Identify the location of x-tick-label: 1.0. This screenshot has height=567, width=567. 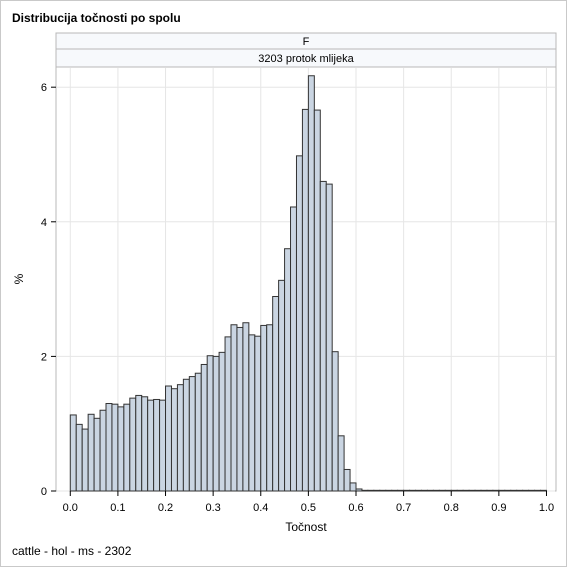
(546, 508).